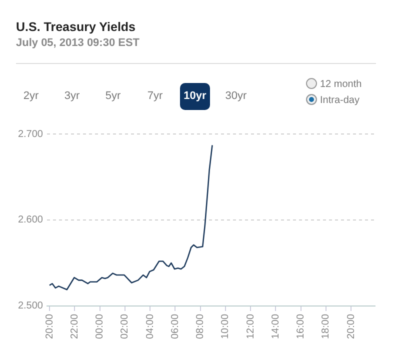  I want to click on chart-title: U.S. Treasury Yields, so click(76, 27).